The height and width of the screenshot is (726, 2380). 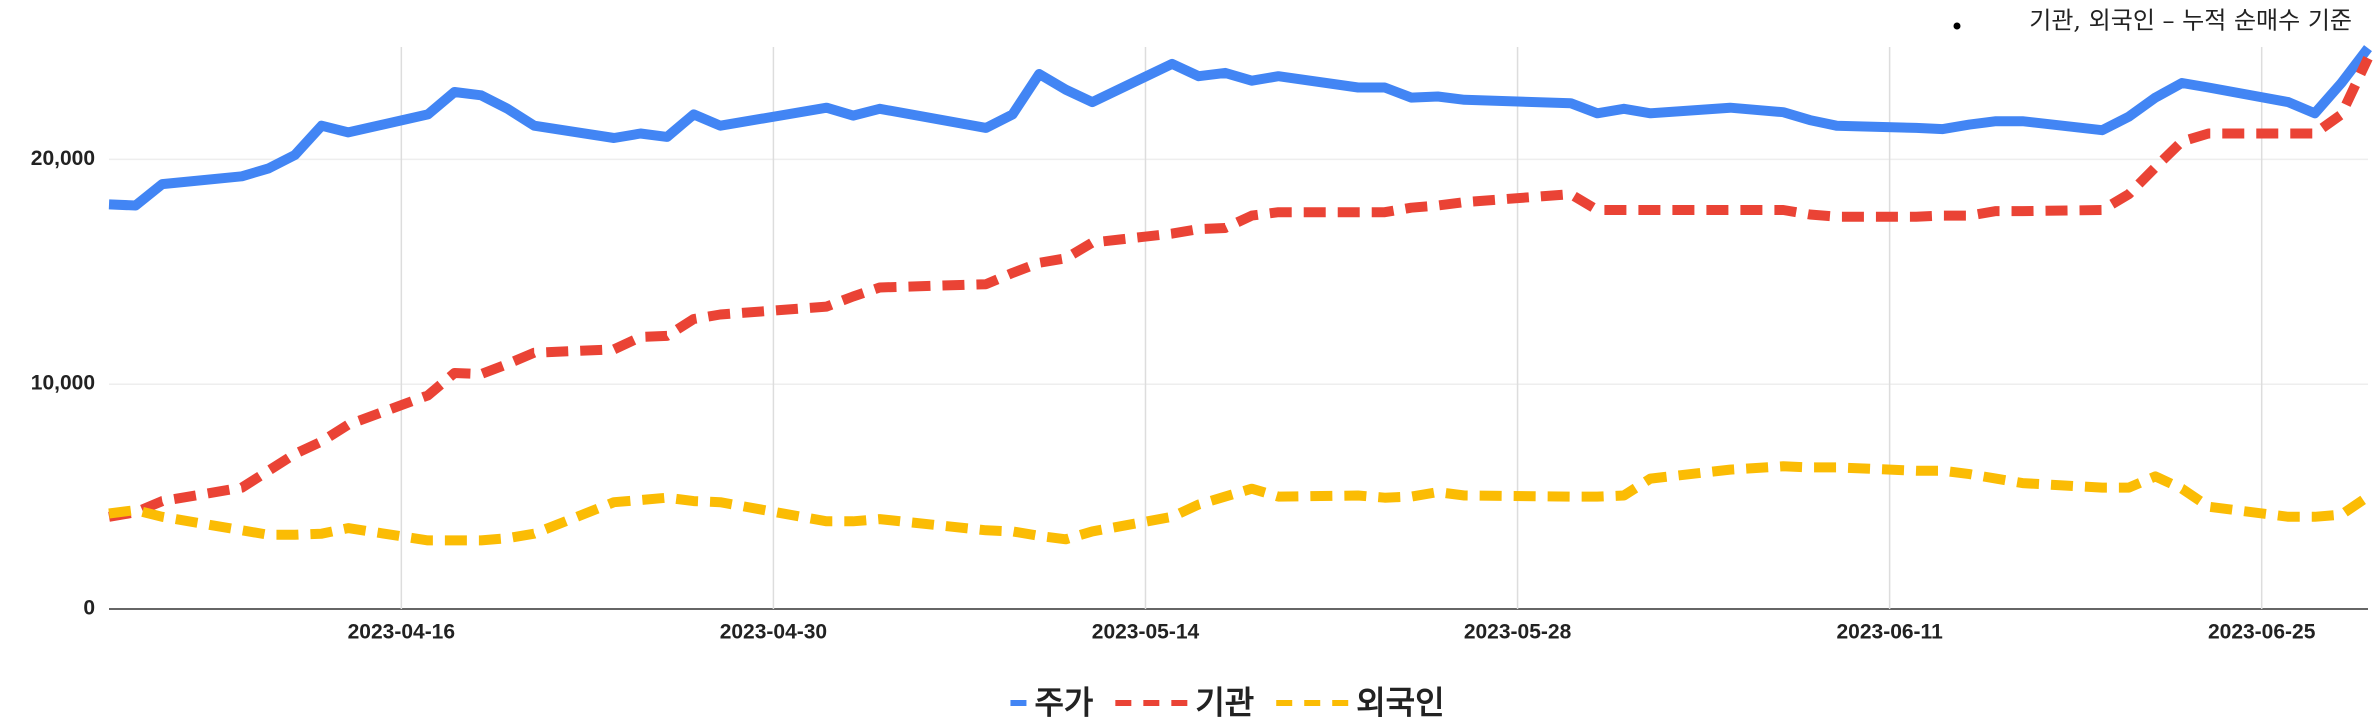 What do you see at coordinates (1224, 702) in the screenshot?
I see `legend-label: 기관` at bounding box center [1224, 702].